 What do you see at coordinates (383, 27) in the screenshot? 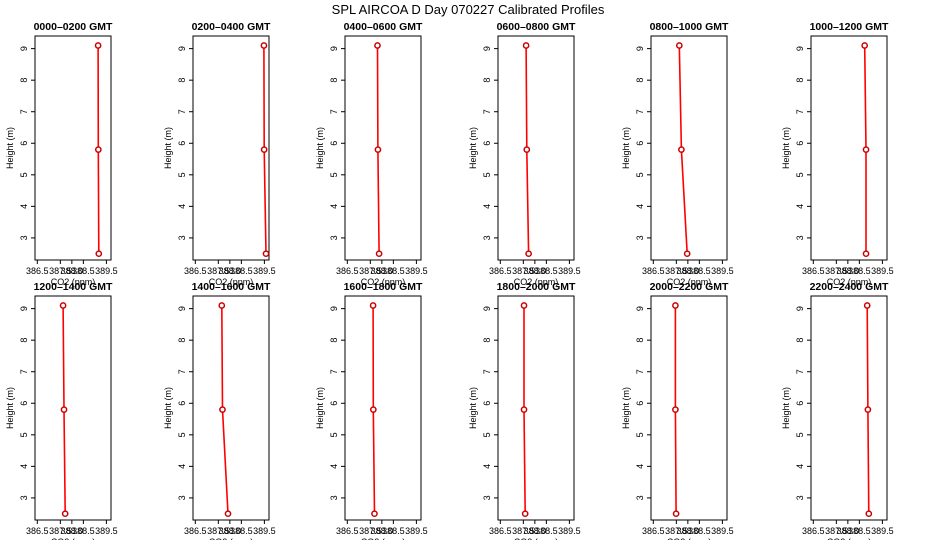
I see `panel-title: 0400–0600 GMT` at bounding box center [383, 27].